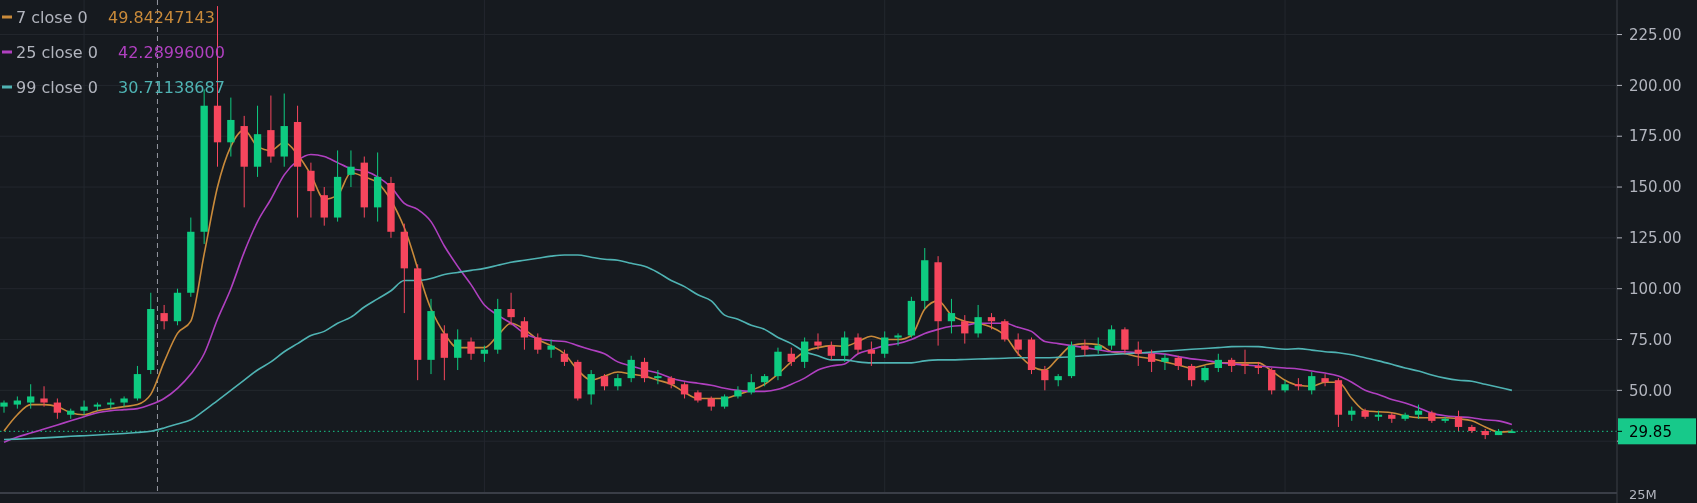 The height and width of the screenshot is (503, 1697). I want to click on y-tick-label: 50.00, so click(1650, 390).